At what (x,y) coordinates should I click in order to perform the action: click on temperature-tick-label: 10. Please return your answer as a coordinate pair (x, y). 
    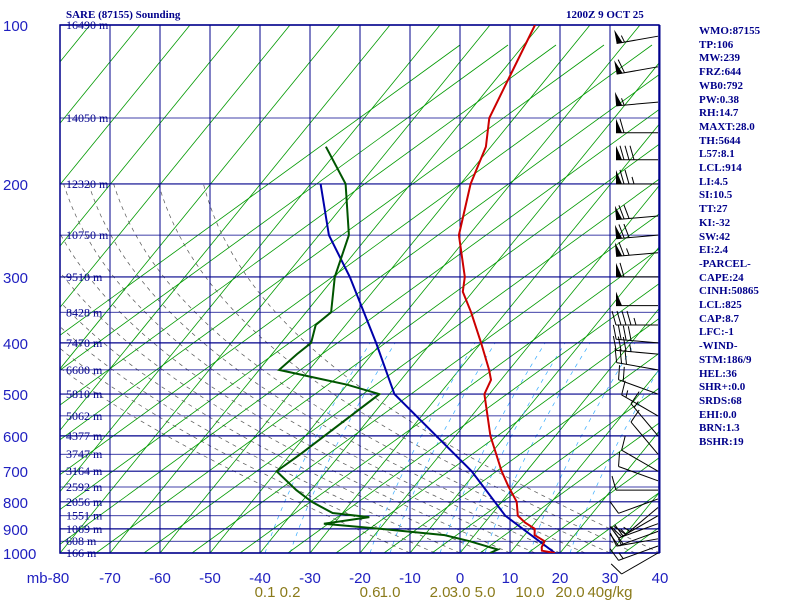
    Looking at the image, I should click on (510, 578).